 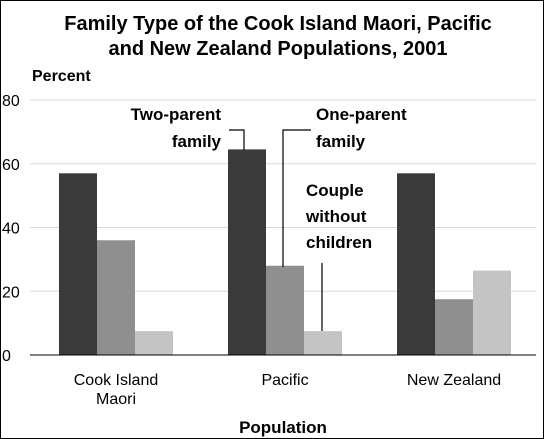 I want to click on y-tick-label: 80, so click(x=11, y=101).